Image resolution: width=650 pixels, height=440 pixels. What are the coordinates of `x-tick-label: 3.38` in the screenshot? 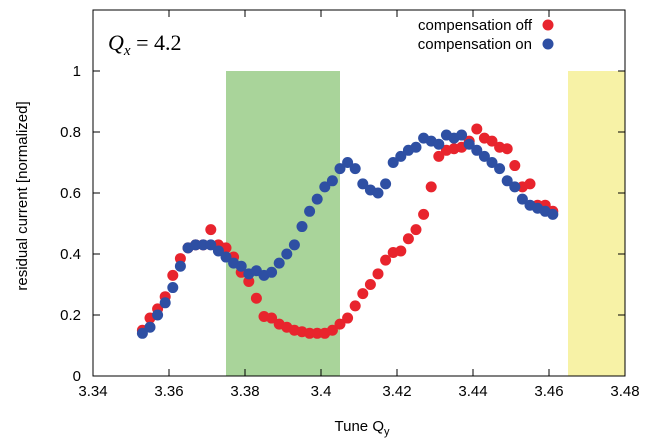 It's located at (244, 391).